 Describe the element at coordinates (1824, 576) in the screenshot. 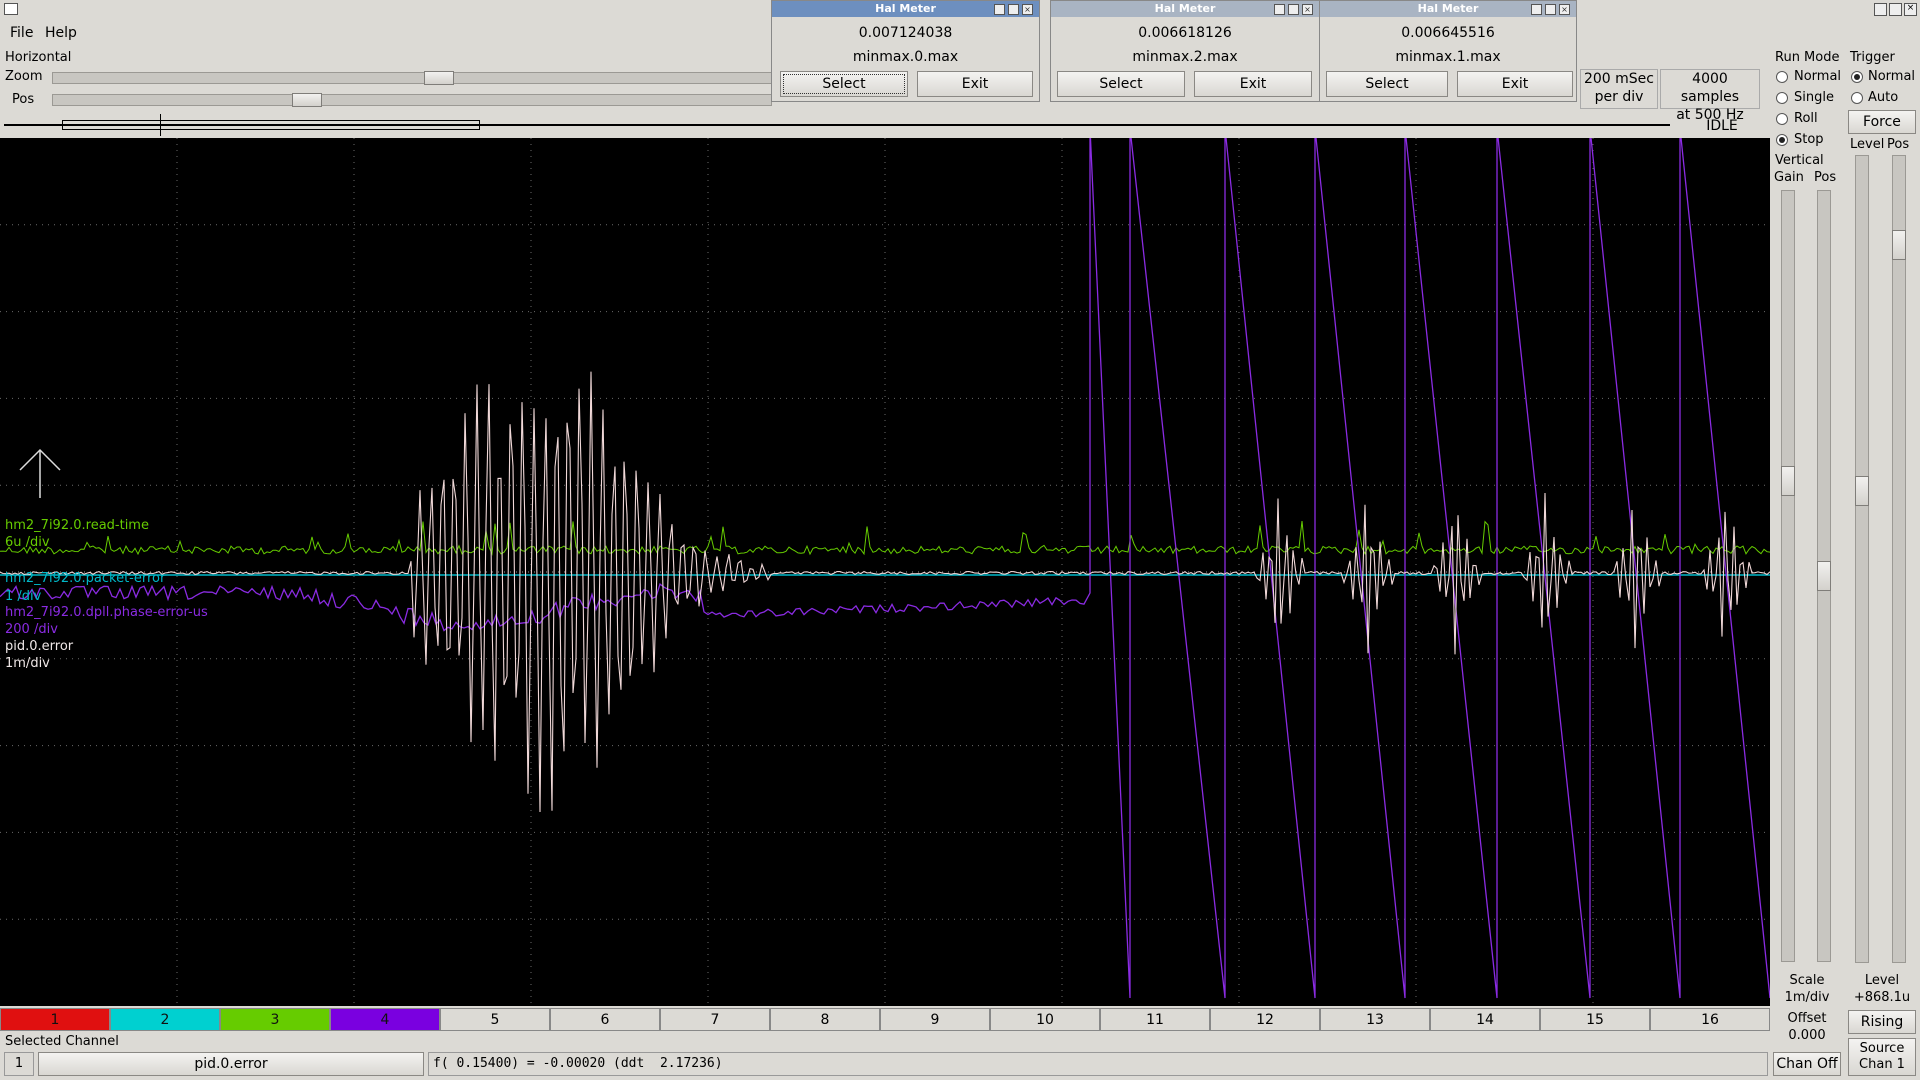

I see `vertical-pos-slider-thumb` at that location.